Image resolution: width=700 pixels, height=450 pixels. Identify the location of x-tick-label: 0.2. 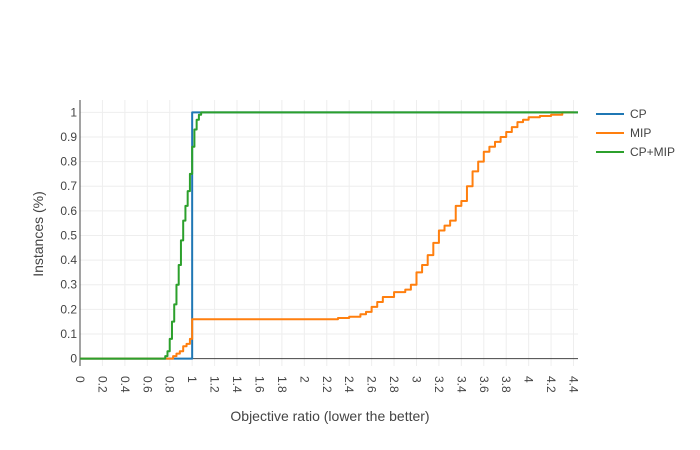
(102, 384).